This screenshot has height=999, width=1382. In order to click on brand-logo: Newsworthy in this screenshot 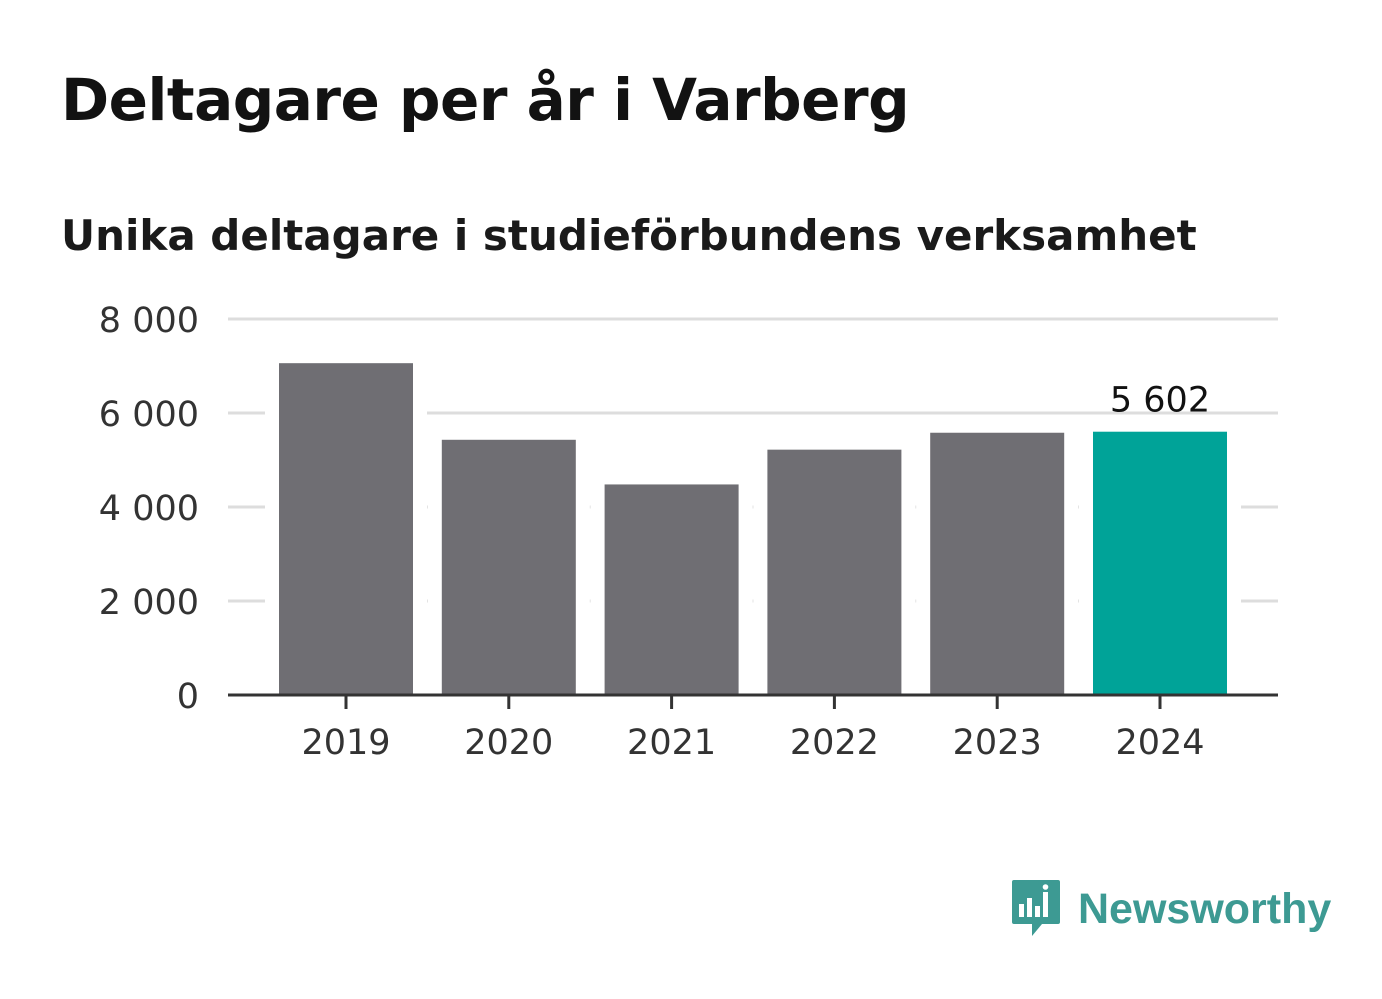, I will do `click(1170, 909)`.